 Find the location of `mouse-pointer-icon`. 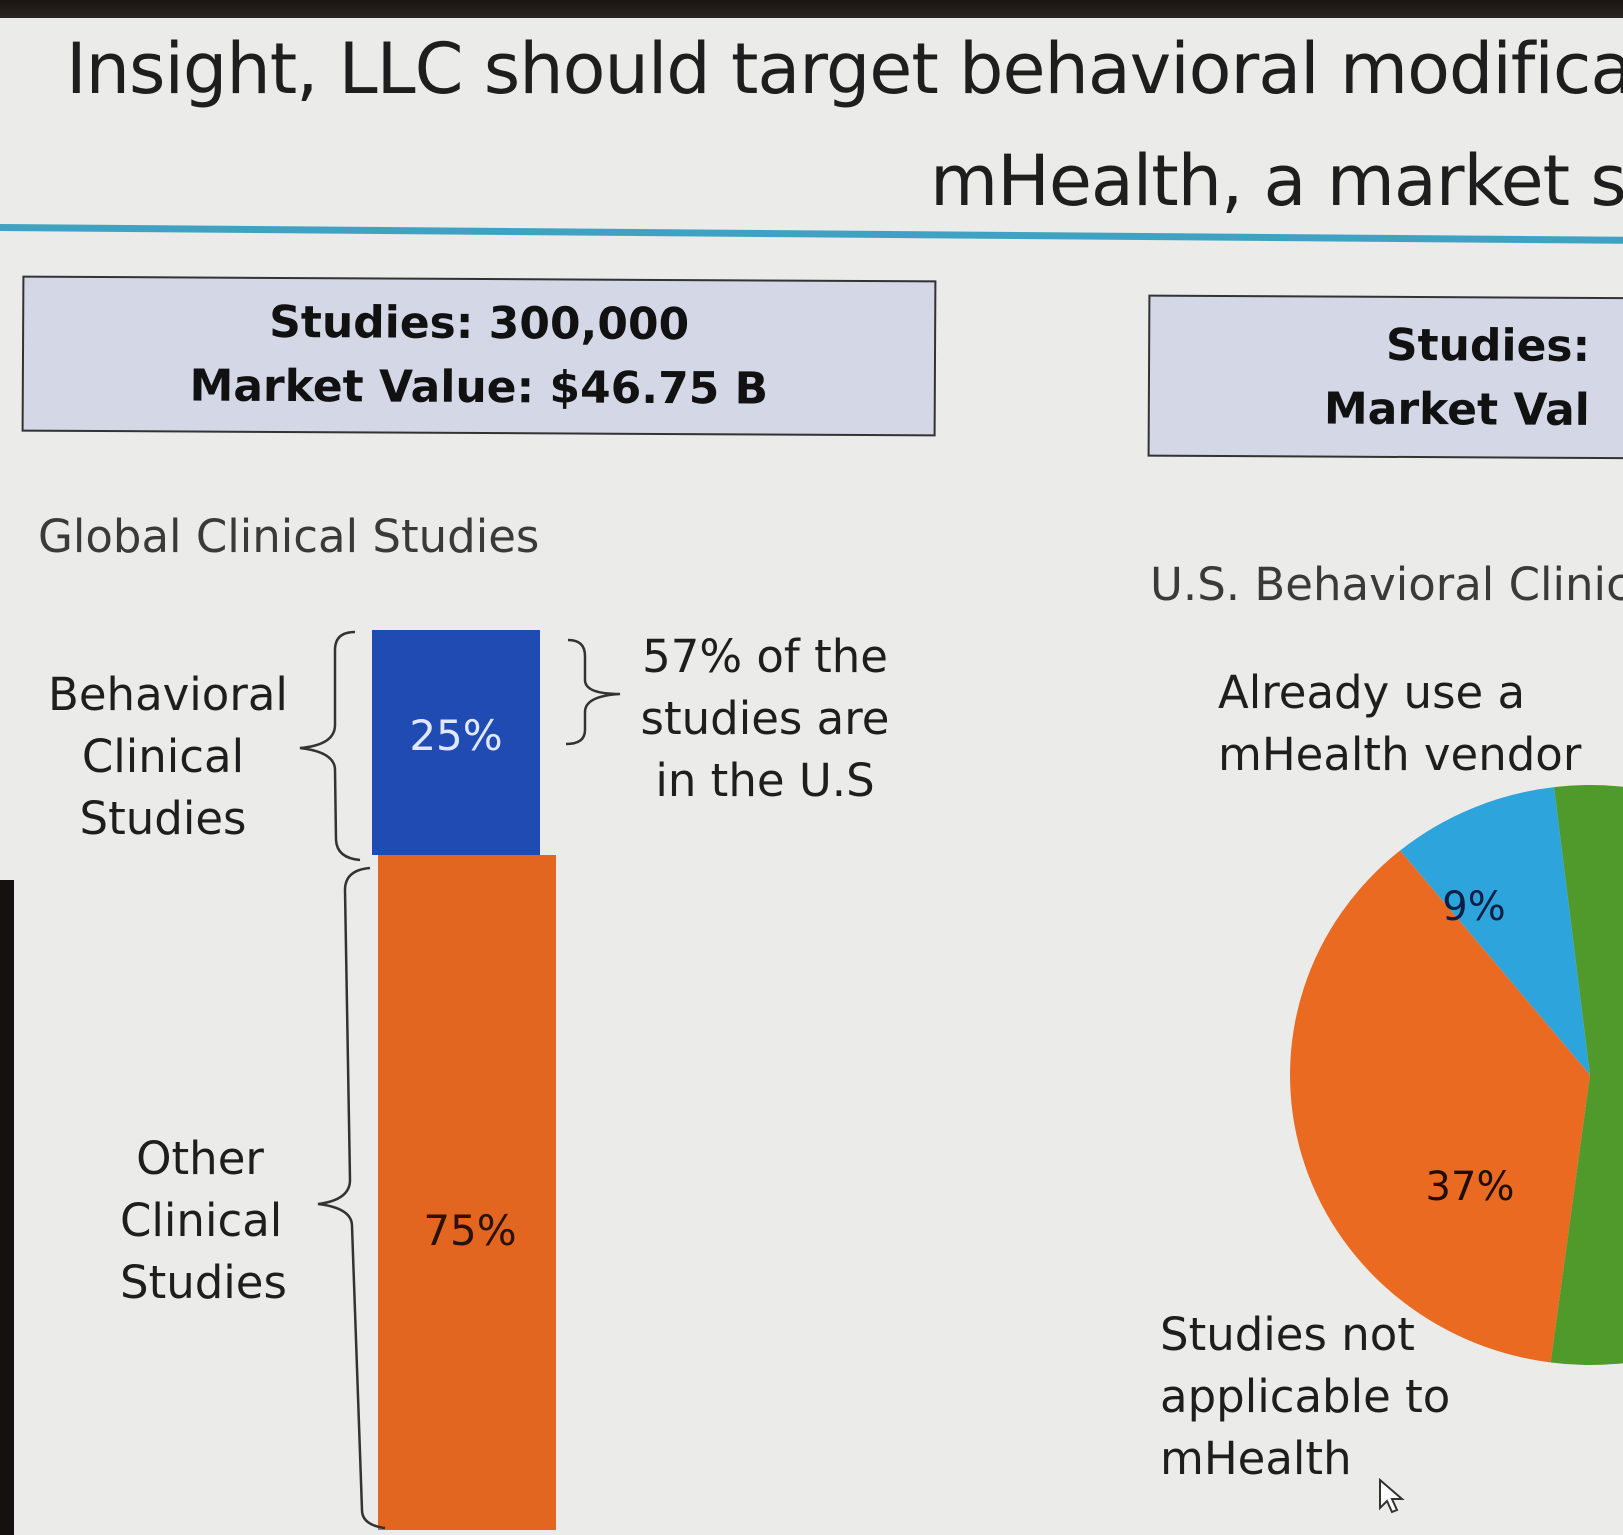

mouse-pointer-icon is located at coordinates (1392, 1496).